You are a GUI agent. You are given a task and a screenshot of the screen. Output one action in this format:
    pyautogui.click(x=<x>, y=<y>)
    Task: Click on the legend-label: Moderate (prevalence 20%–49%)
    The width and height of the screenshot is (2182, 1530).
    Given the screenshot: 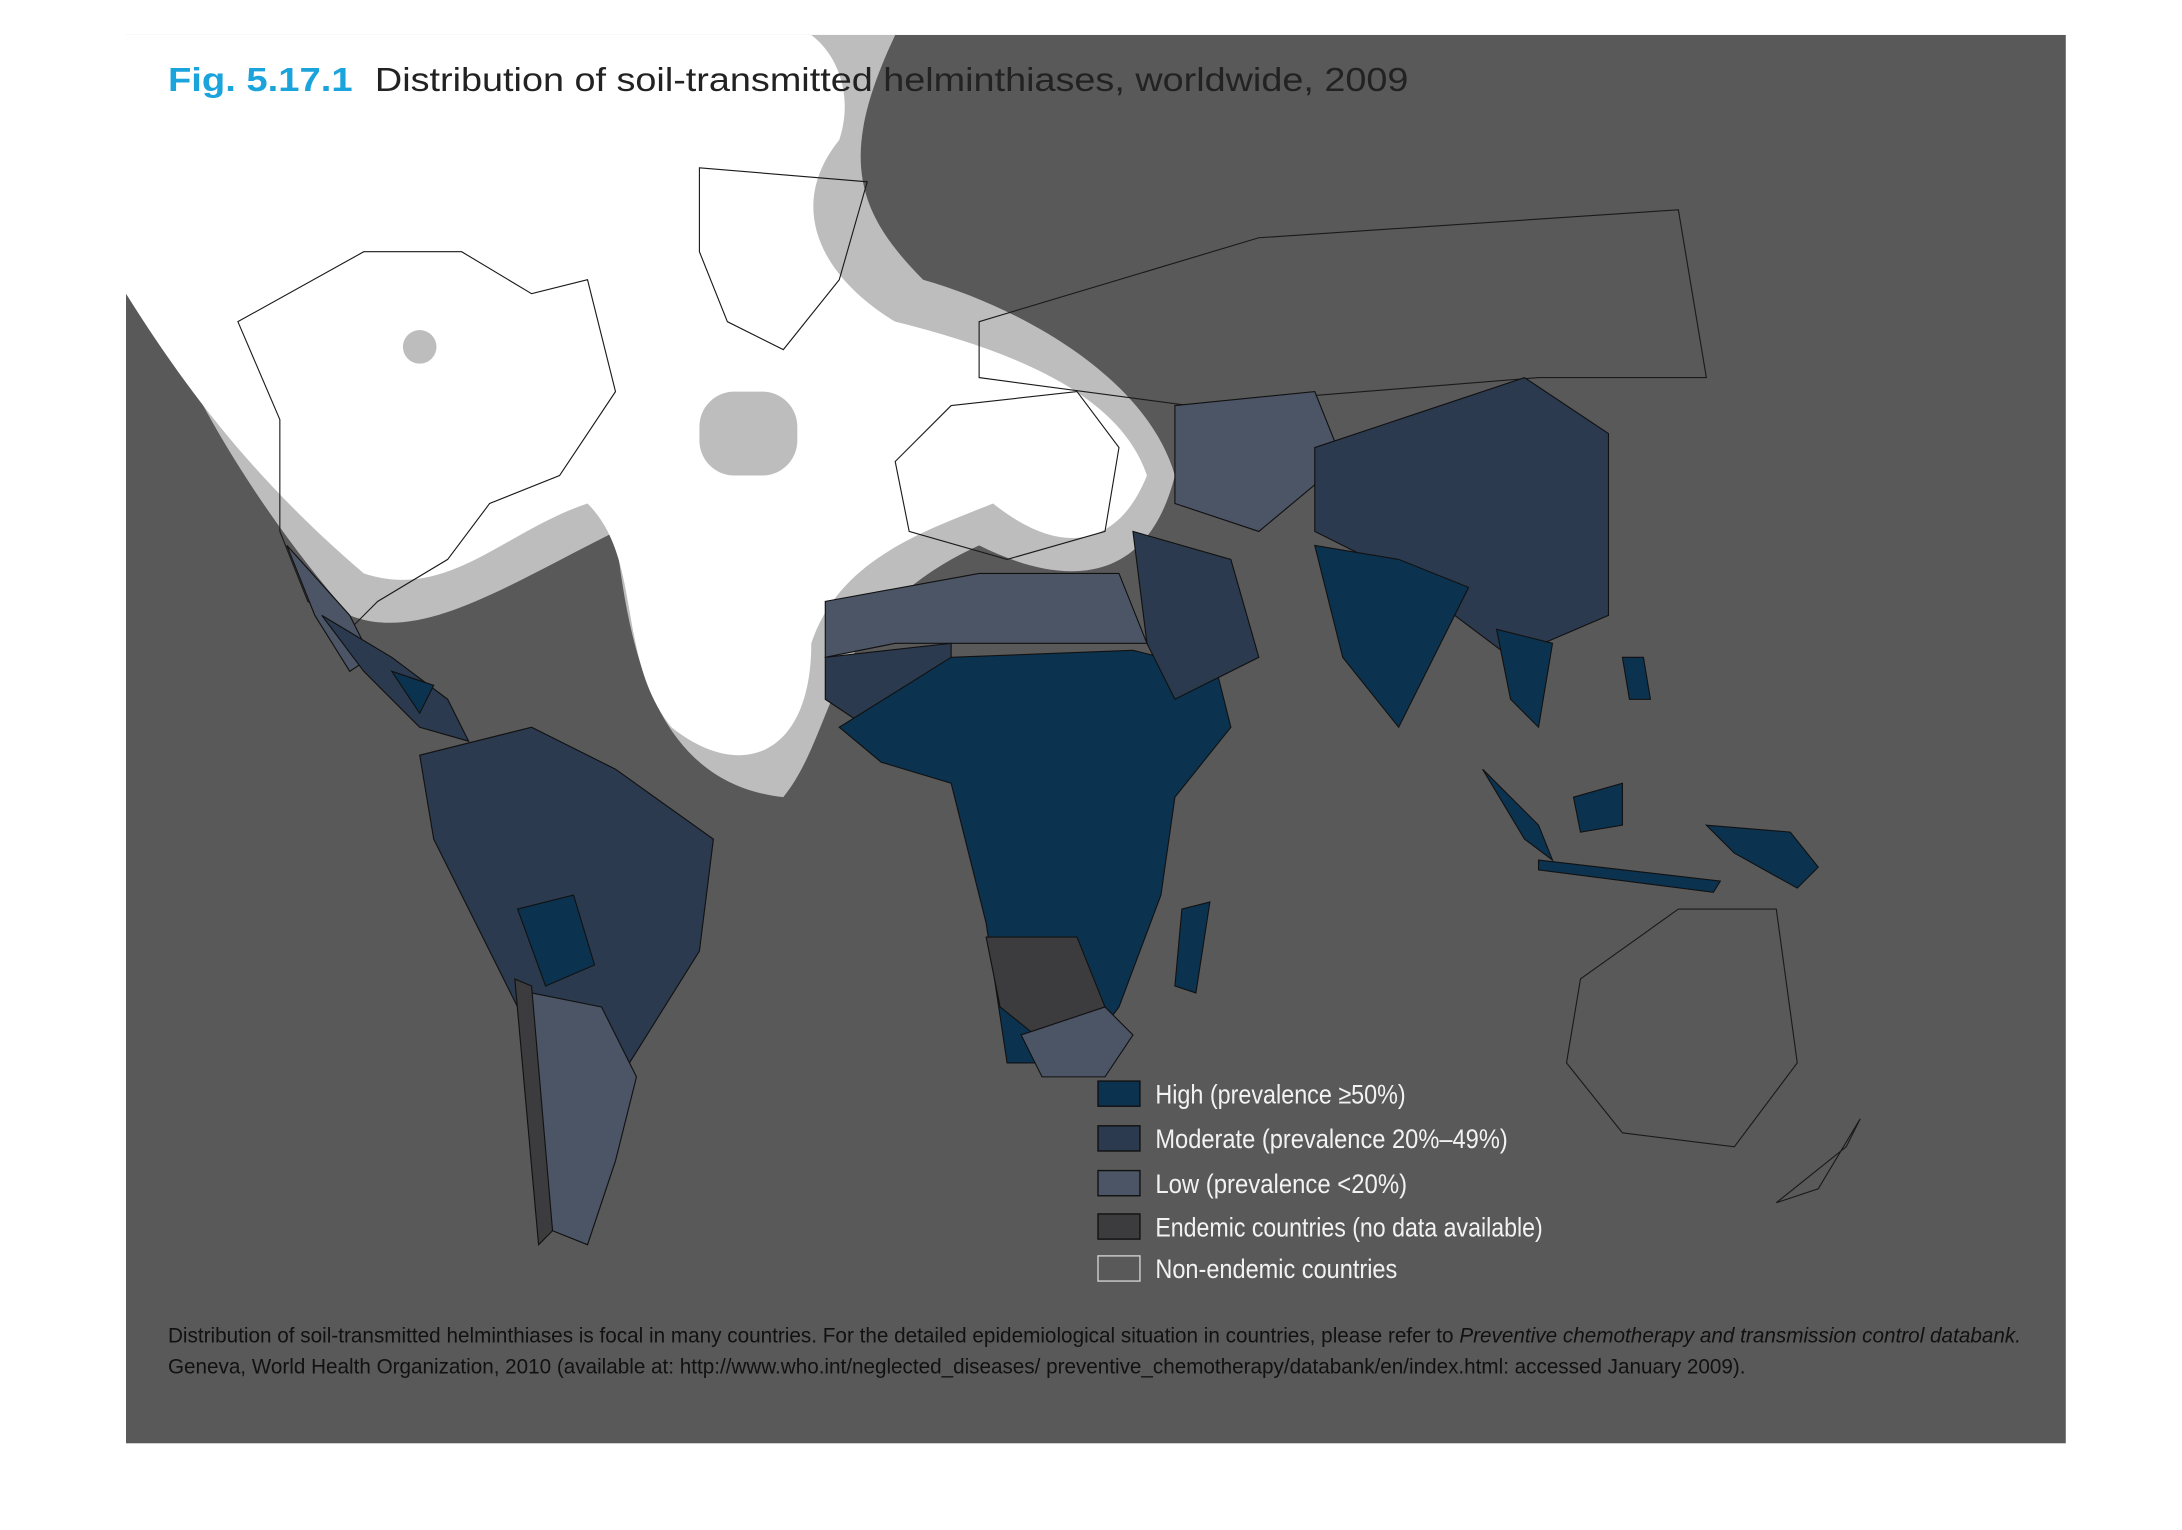 What is the action you would take?
    pyautogui.click(x=1331, y=1139)
    